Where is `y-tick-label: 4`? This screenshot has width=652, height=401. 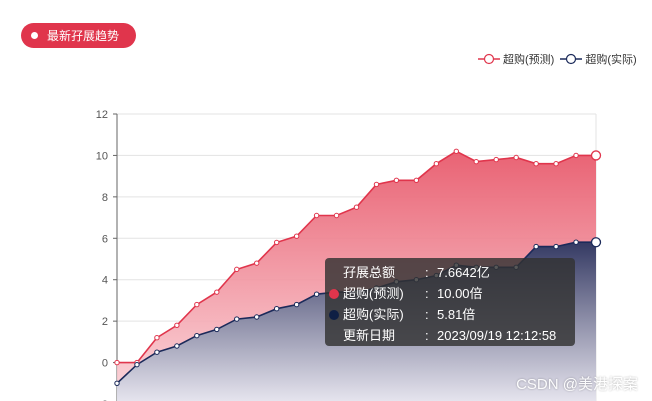
y-tick-label: 4 is located at coordinates (105, 281).